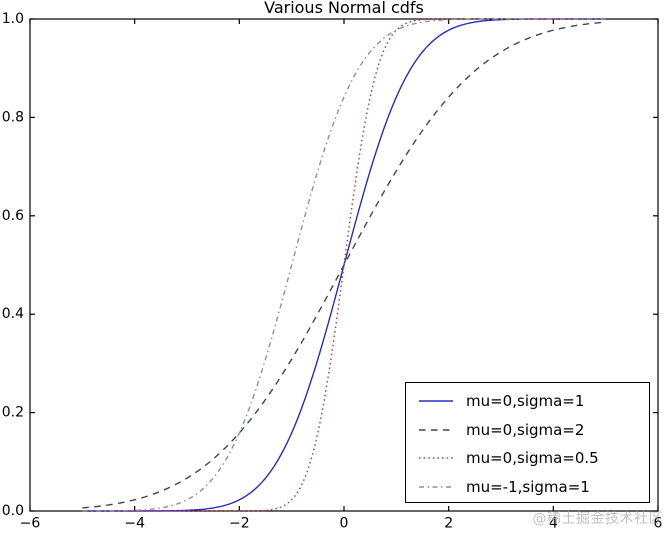 This screenshot has width=666, height=533. What do you see at coordinates (13, 117) in the screenshot?
I see `y-tick-label: 0.8` at bounding box center [13, 117].